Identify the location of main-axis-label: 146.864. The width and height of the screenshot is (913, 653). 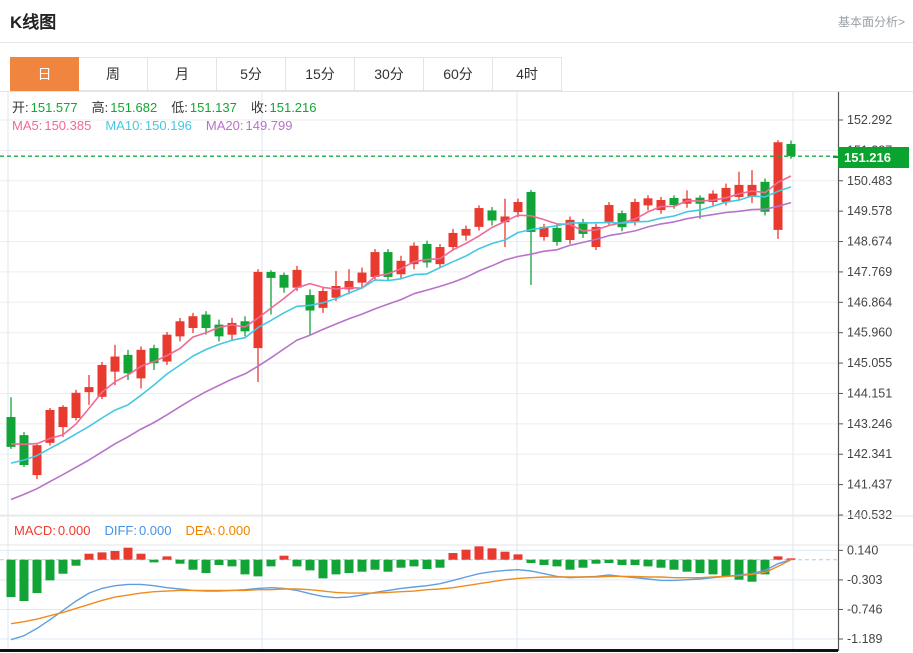
(869, 302).